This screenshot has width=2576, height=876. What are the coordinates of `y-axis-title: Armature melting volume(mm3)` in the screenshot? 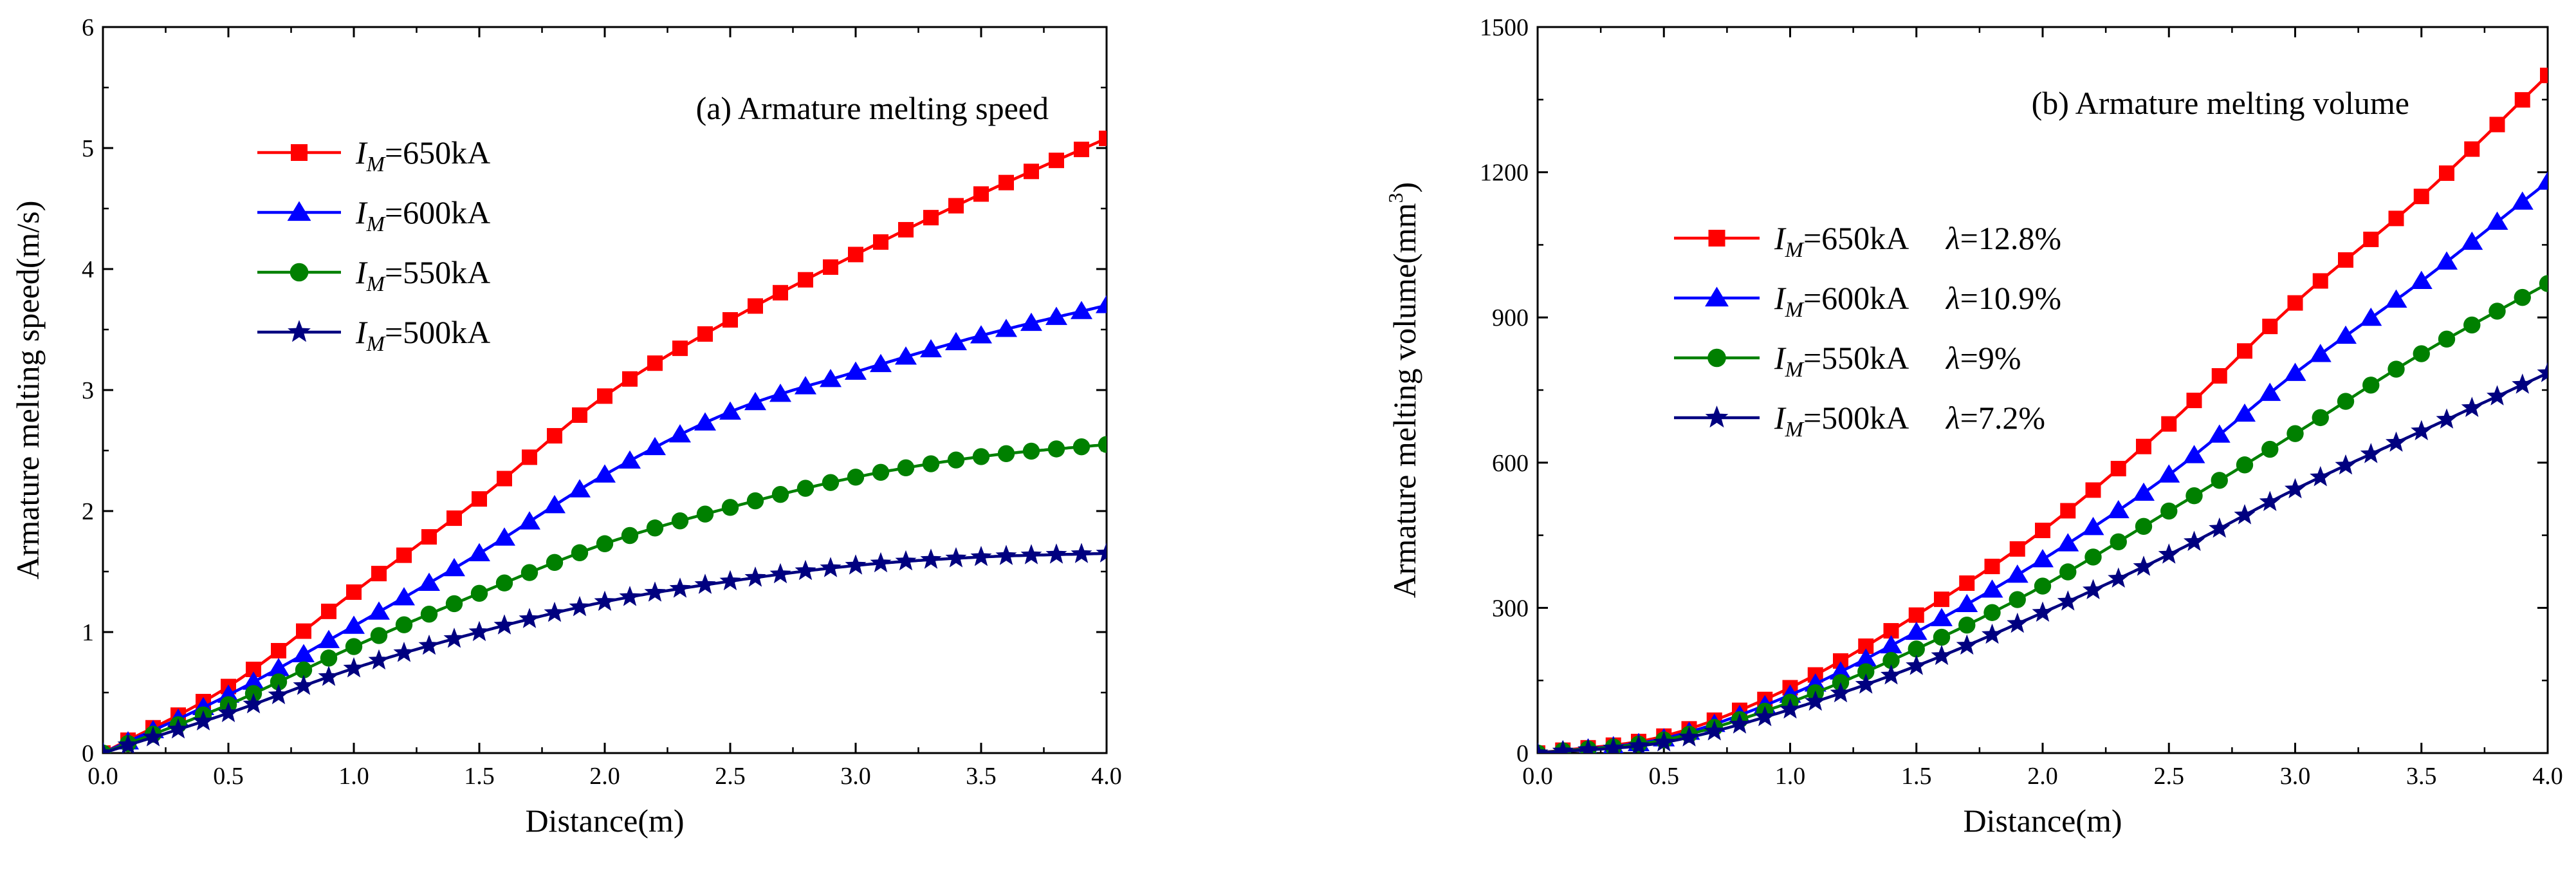 It's located at (1403, 390).